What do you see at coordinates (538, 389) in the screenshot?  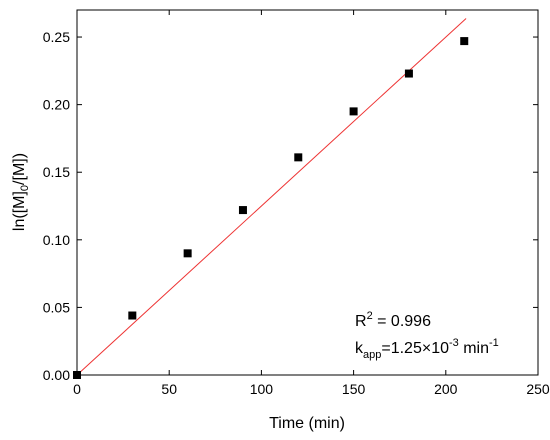 I see `x-tick-label: 250` at bounding box center [538, 389].